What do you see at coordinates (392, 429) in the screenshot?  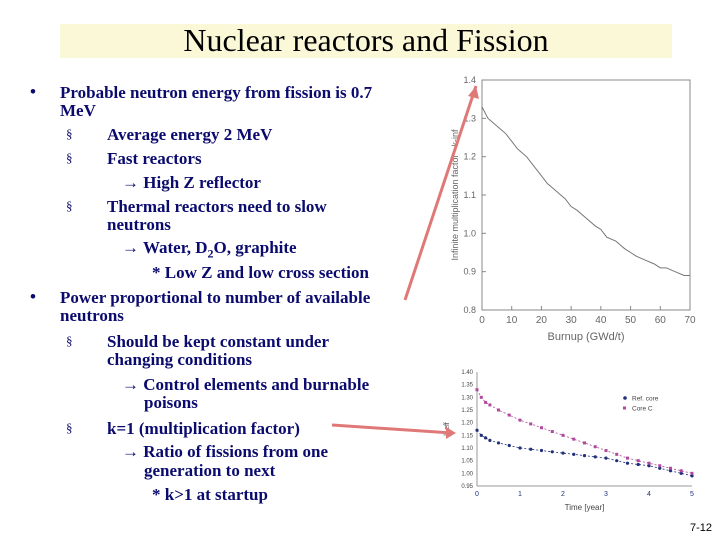 I see `pointer-arrow-bottom` at bounding box center [392, 429].